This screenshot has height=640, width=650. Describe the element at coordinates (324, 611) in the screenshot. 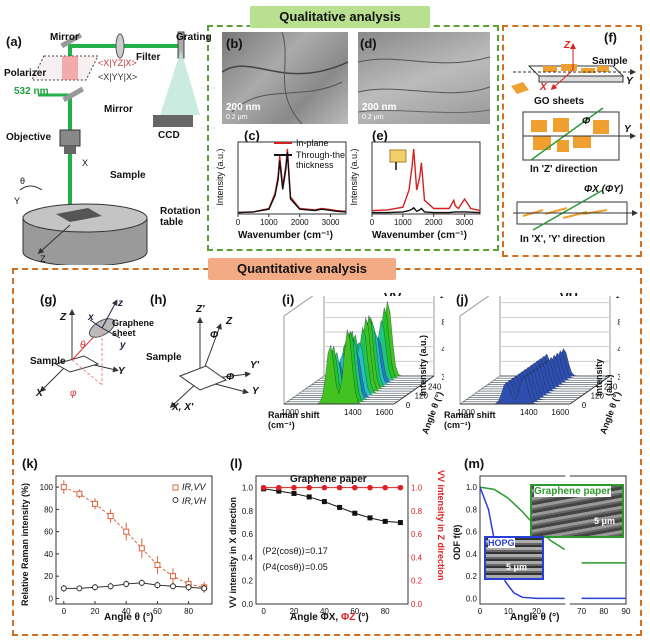

I see `chart-l-xtick-label: 40` at that location.